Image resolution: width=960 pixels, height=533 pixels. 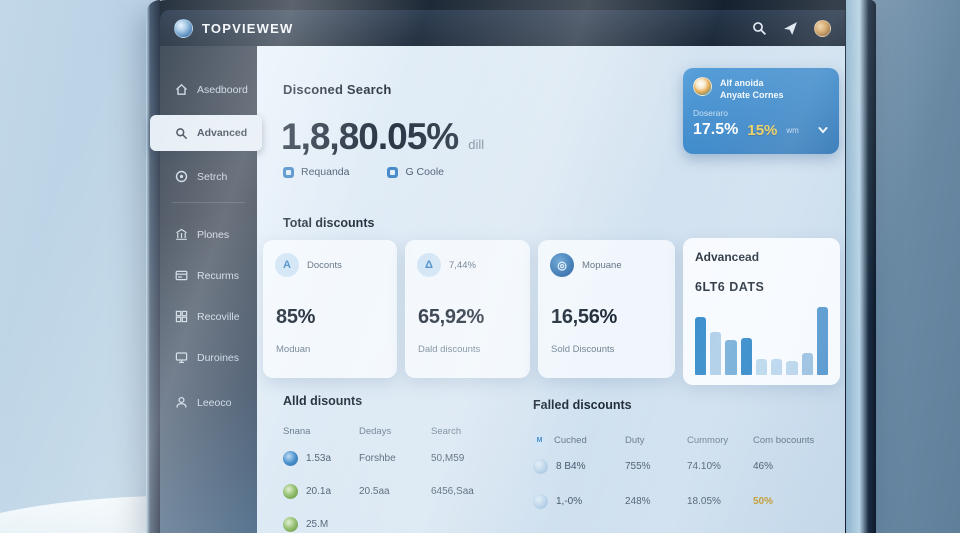 I want to click on cell: Forshbe, so click(x=377, y=458).